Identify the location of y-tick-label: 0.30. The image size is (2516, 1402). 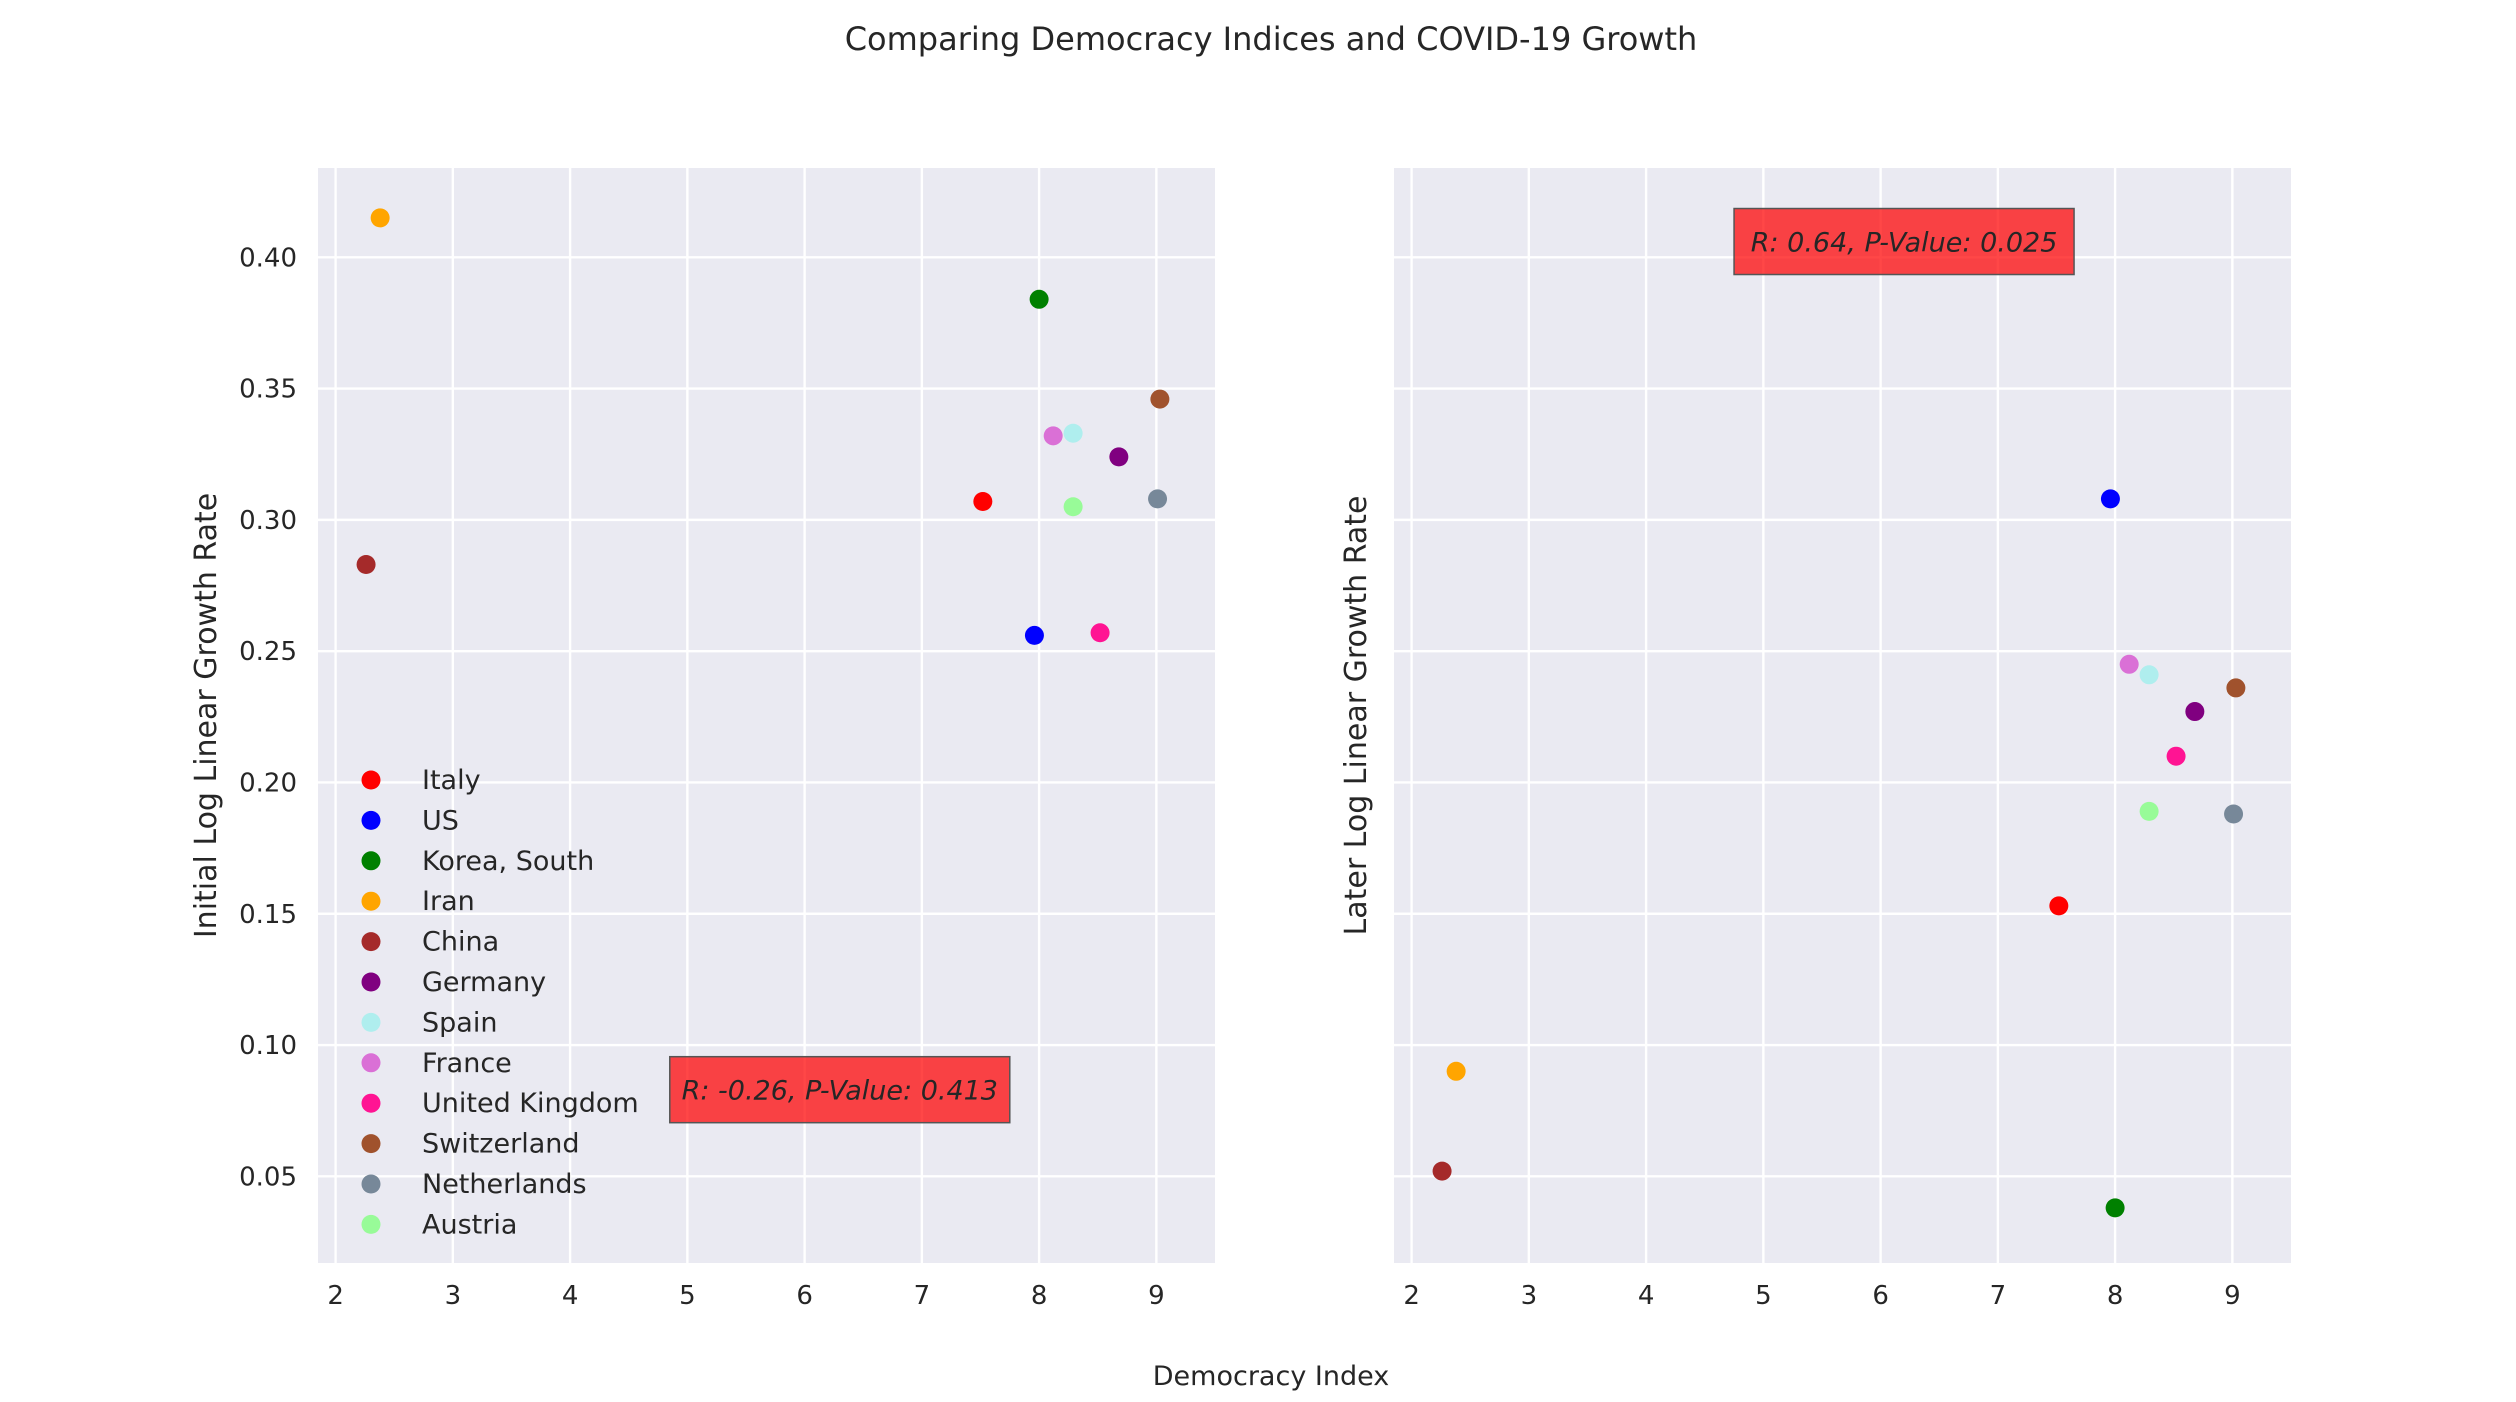
(268, 521).